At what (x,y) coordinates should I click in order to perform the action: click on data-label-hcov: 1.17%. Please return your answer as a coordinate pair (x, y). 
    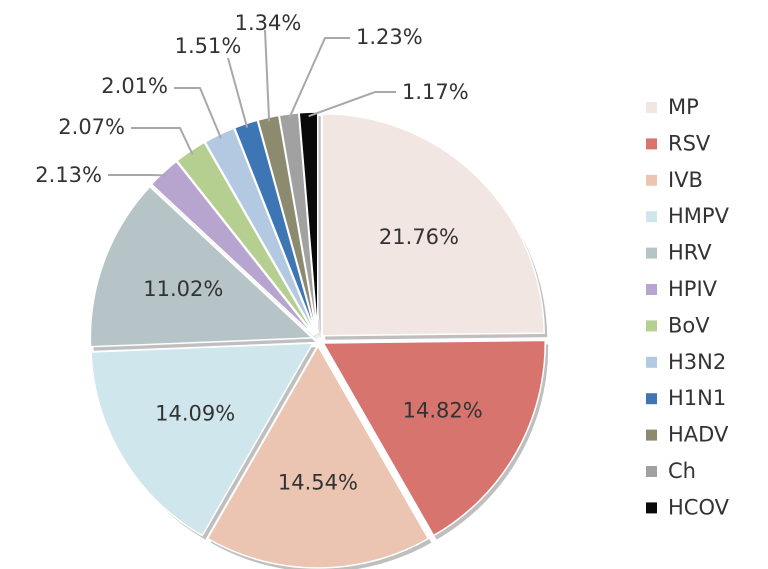
    Looking at the image, I should click on (435, 92).